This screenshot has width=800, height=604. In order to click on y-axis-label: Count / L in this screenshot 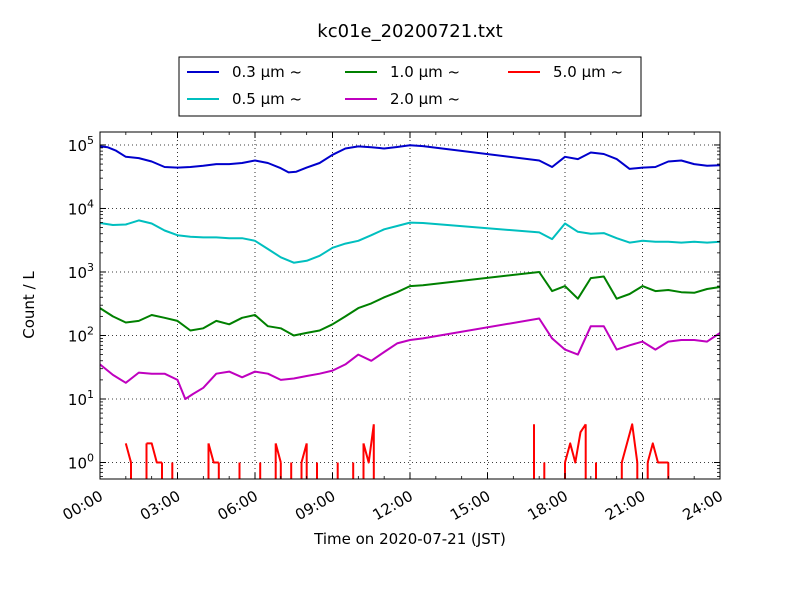, I will do `click(29, 305)`.